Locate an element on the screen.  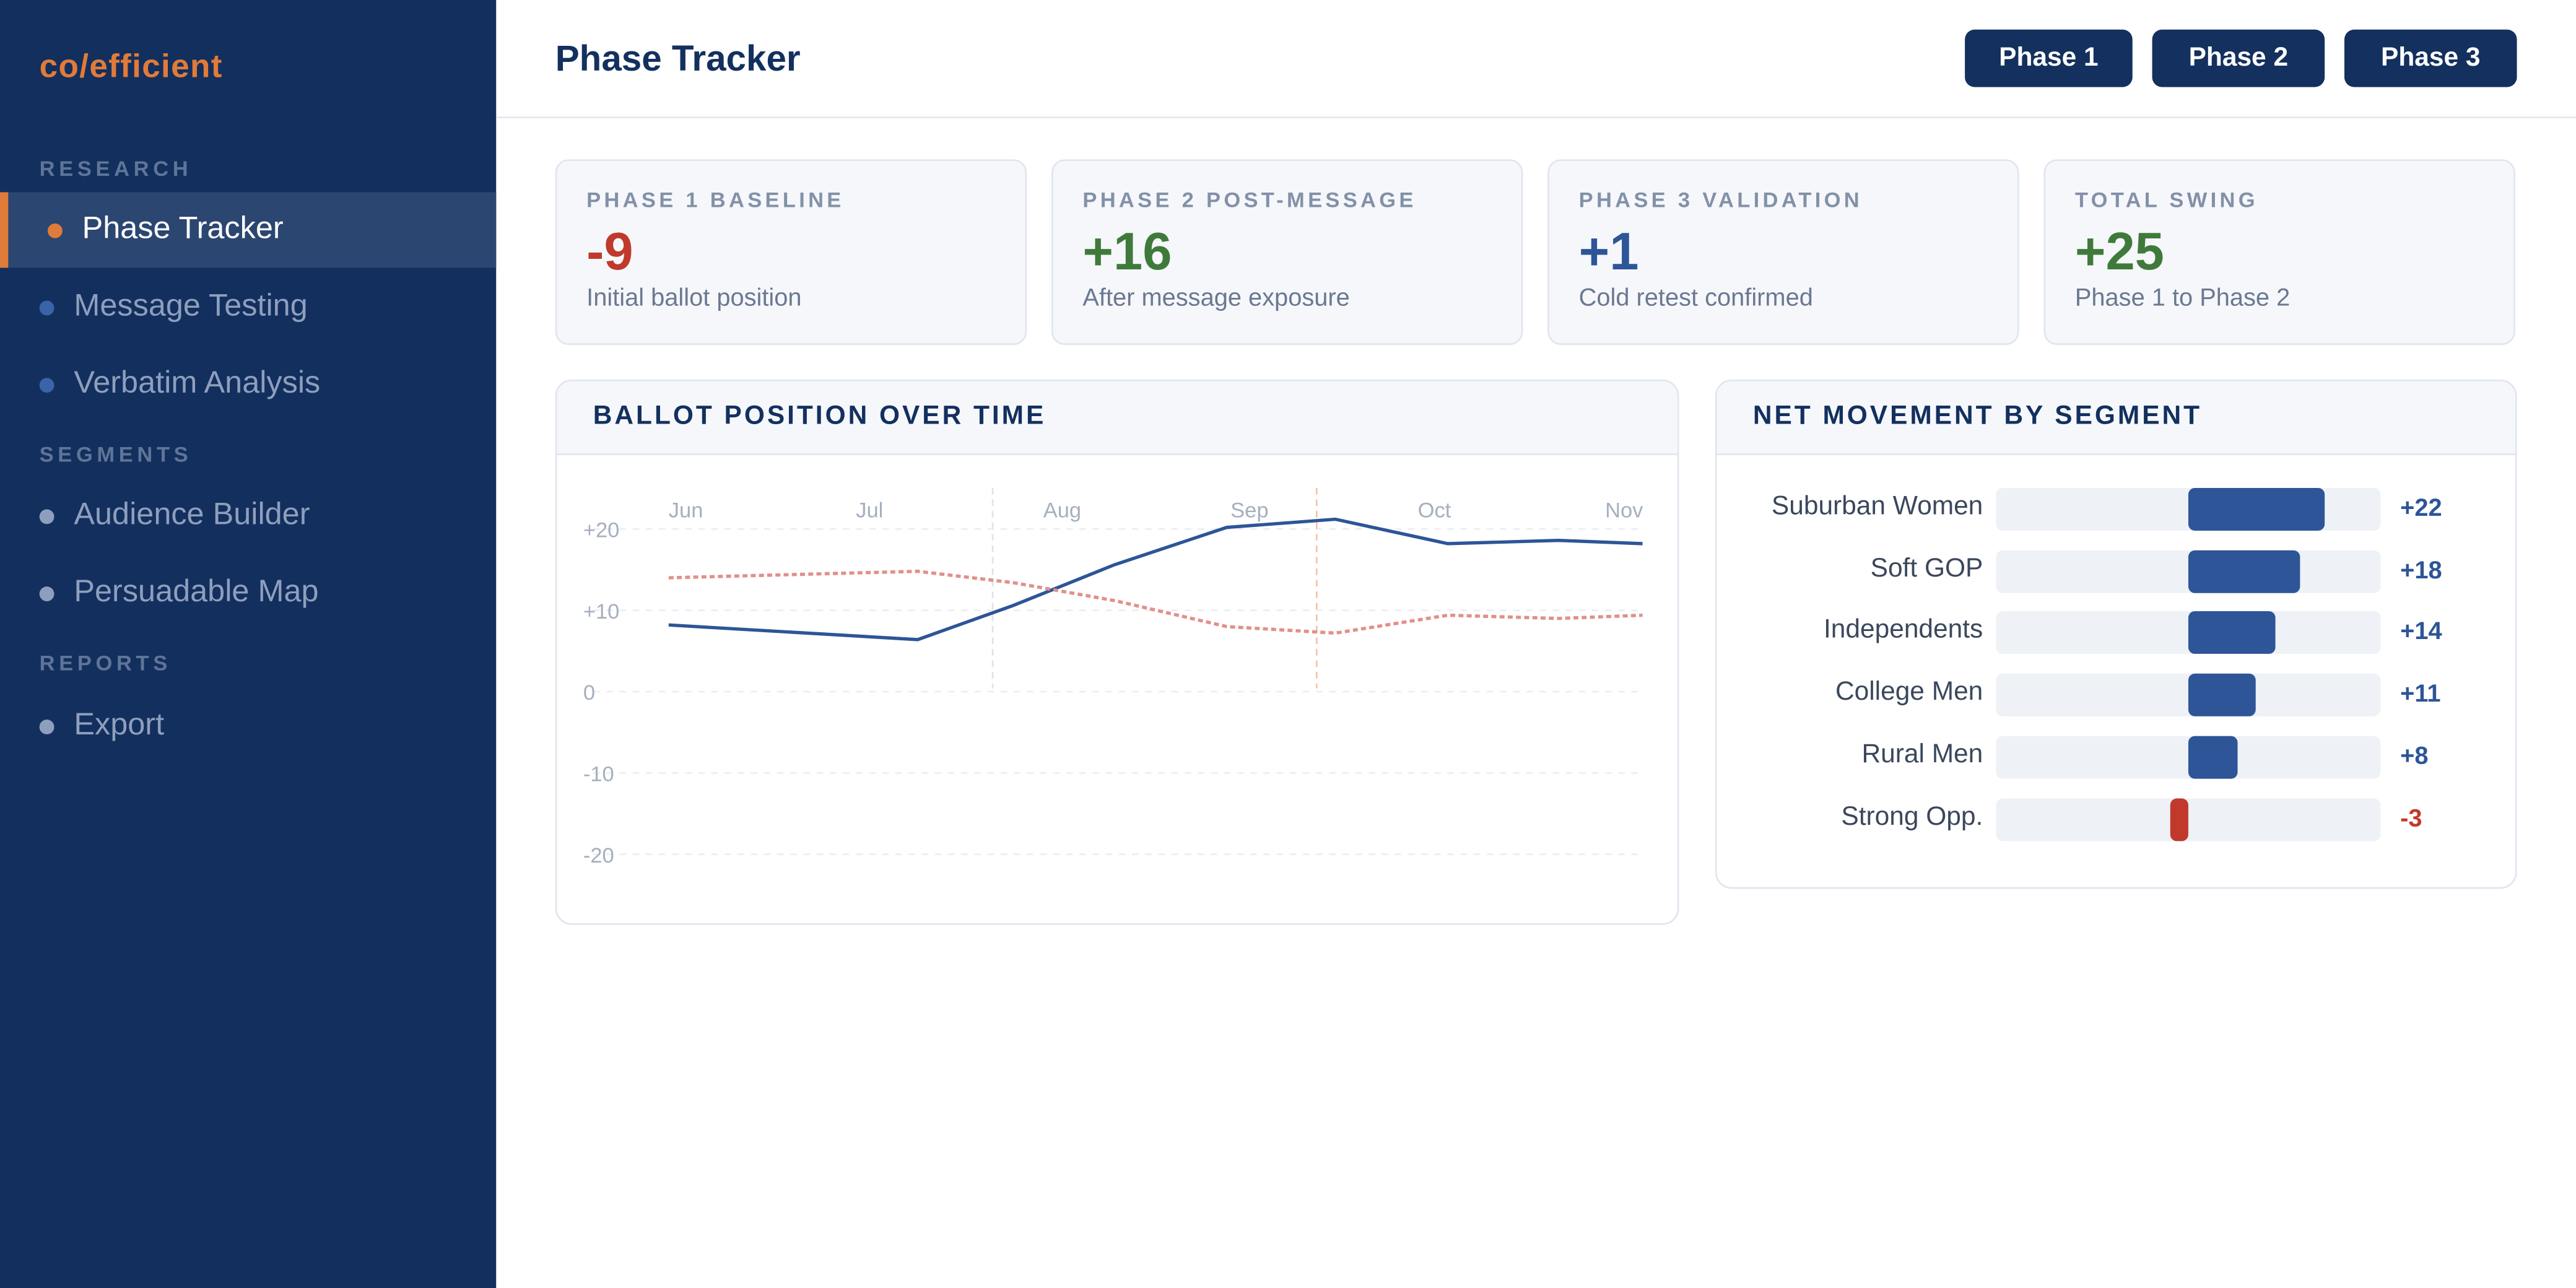
sidebar-item-persuadable-map: Persuadable Map is located at coordinates (248, 593).